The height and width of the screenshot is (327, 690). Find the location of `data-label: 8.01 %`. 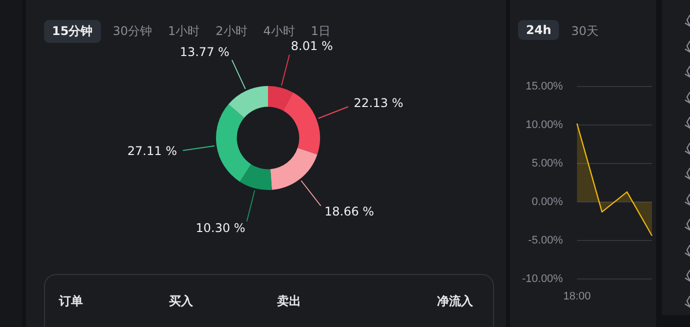

data-label: 8.01 % is located at coordinates (311, 46).